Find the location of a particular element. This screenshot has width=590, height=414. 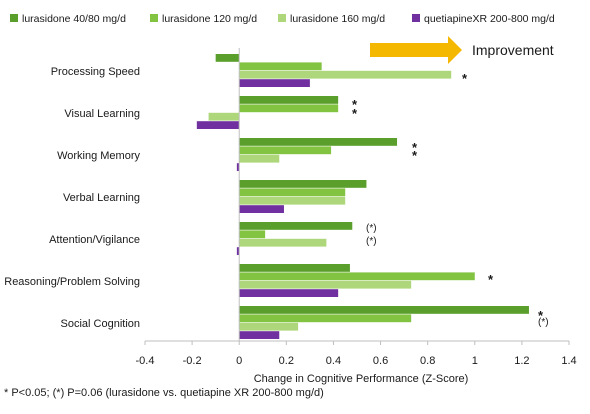

x-tick-label: -0.4 is located at coordinates (145, 361).